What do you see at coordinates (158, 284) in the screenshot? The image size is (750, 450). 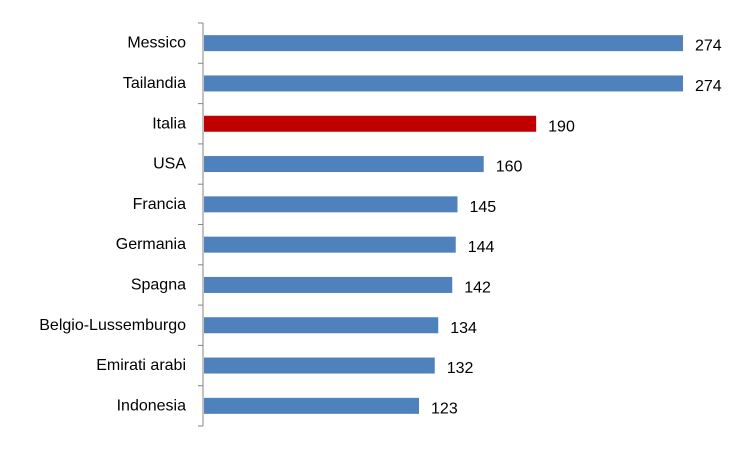 I see `category-label: Spagna` at bounding box center [158, 284].